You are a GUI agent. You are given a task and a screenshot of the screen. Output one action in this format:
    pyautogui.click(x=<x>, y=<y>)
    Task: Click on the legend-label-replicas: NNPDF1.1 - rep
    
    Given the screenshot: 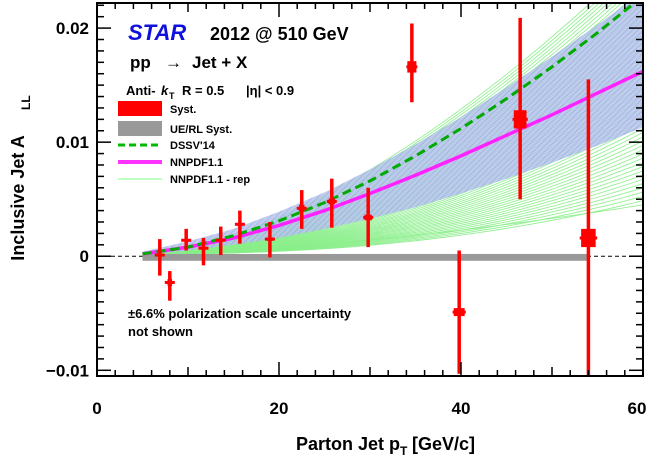 What is the action you would take?
    pyautogui.click(x=210, y=180)
    